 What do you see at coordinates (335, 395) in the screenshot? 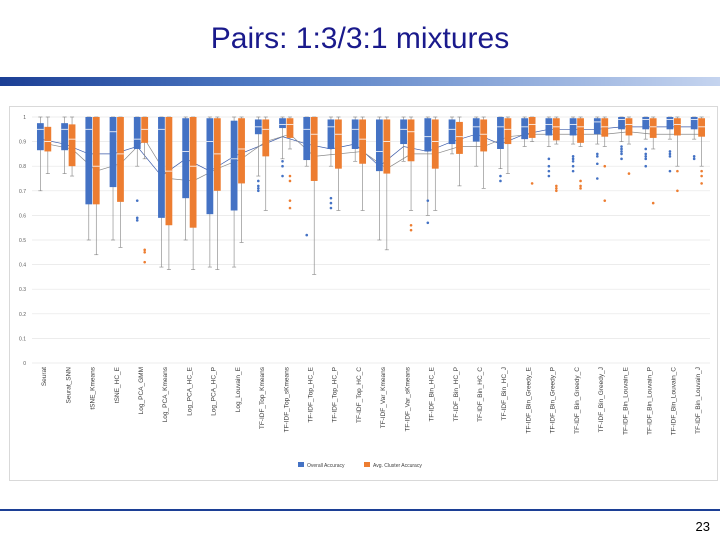
I see `x-tick-label: TF-IDF_Top_HC_P` at bounding box center [335, 395].